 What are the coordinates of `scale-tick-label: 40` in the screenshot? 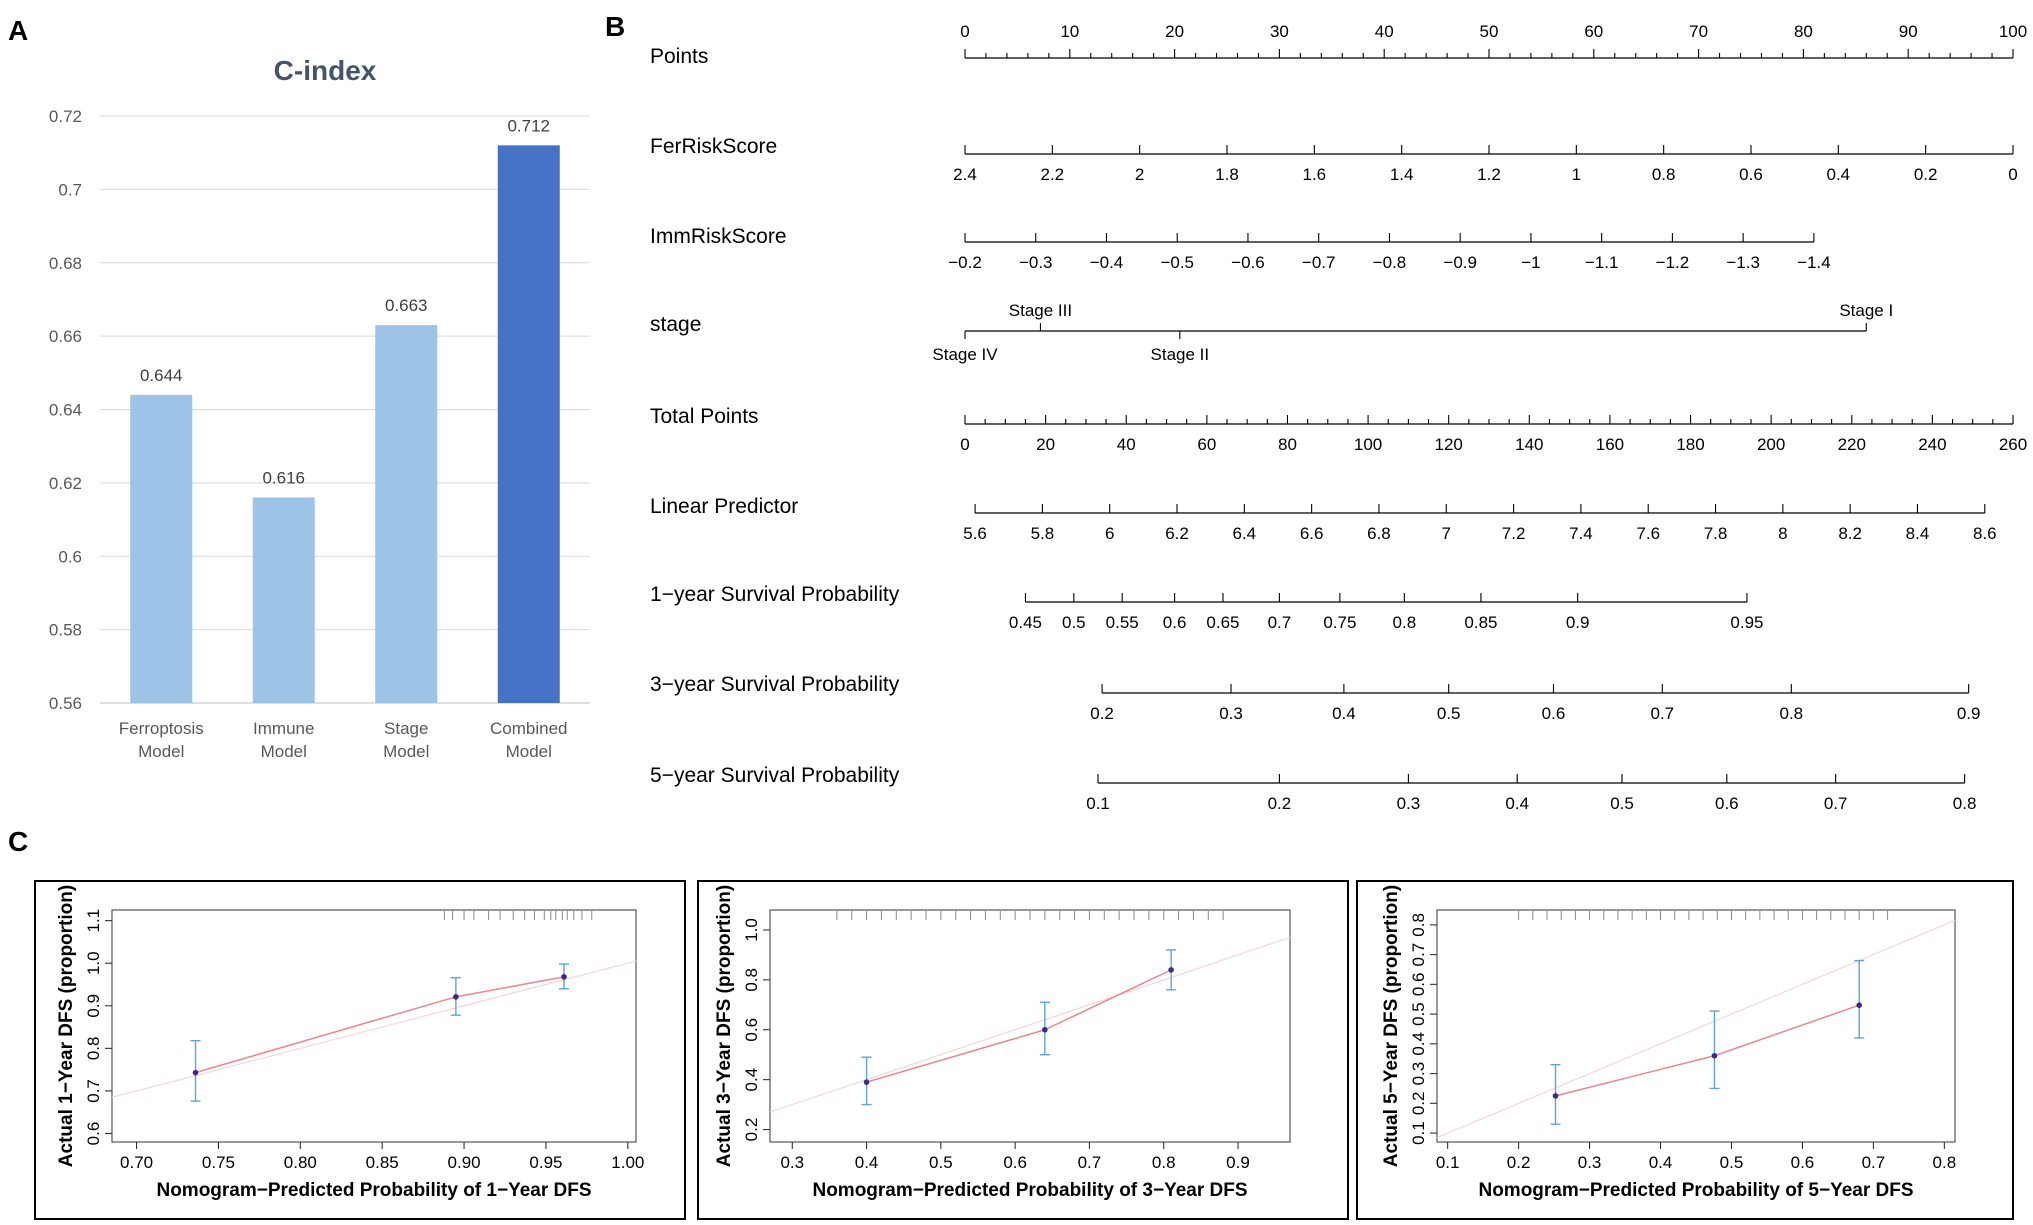 It's located at (1384, 31).